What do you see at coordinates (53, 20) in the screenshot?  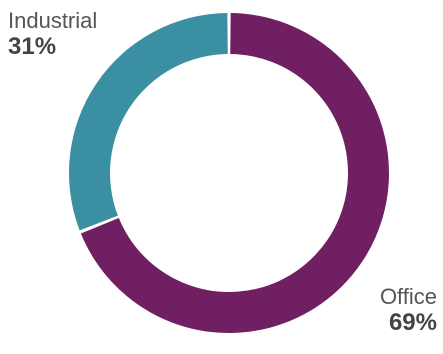 I see `slice-name-industrial: Industrial` at bounding box center [53, 20].